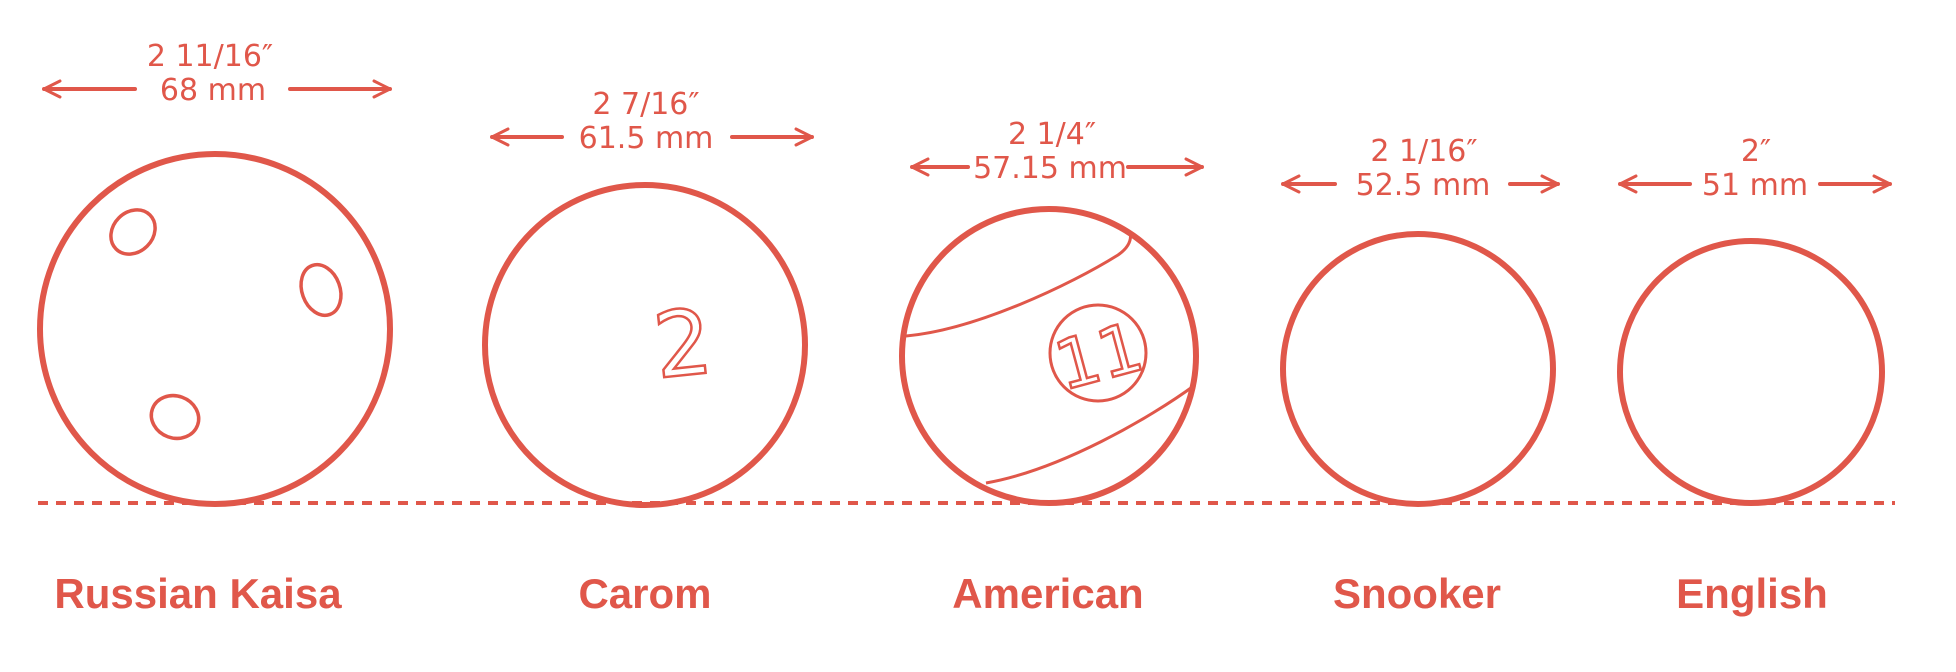 The width and height of the screenshot is (1956, 672). What do you see at coordinates (213, 90) in the screenshot?
I see `size-mm: 68 mm` at bounding box center [213, 90].